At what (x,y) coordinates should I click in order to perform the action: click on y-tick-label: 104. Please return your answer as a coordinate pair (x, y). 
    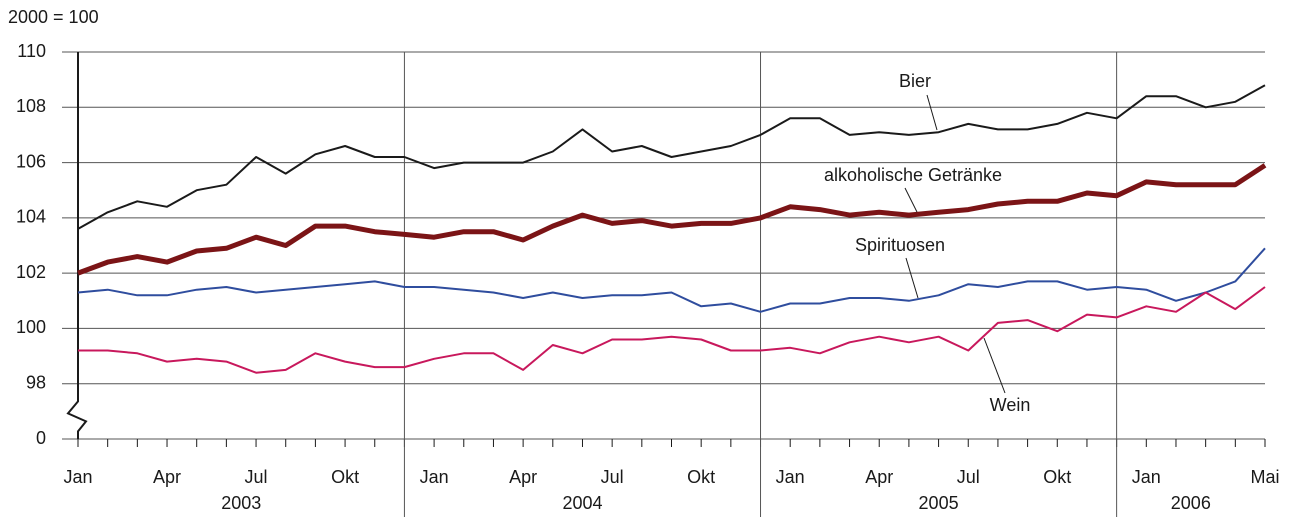
    Looking at the image, I should click on (31, 217).